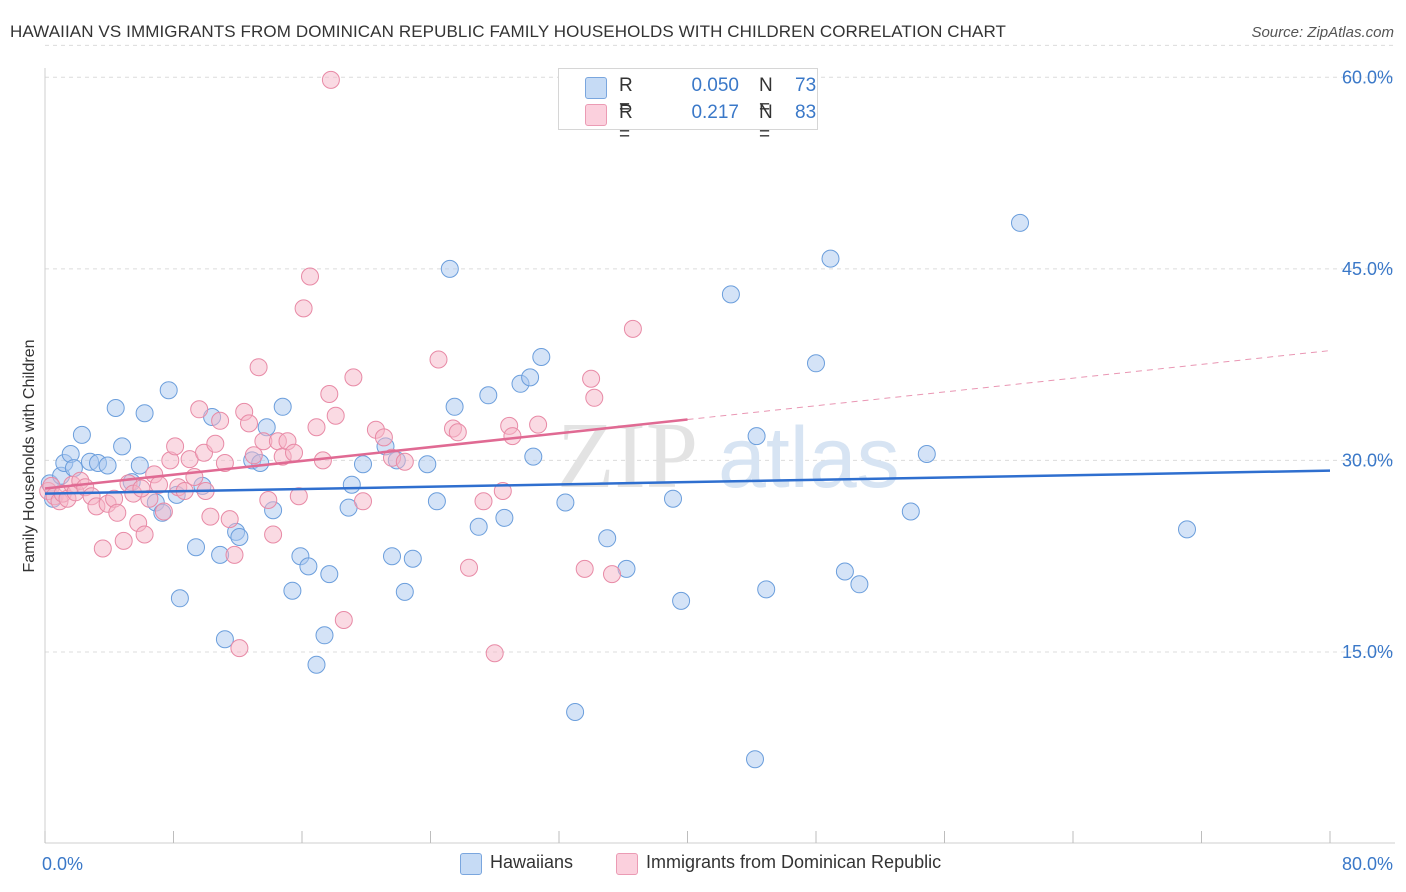 This screenshot has width=1406, height=892. What do you see at coordinates (1367, 269) in the screenshot?
I see `y-tick-label: 45.0%` at bounding box center [1367, 269].